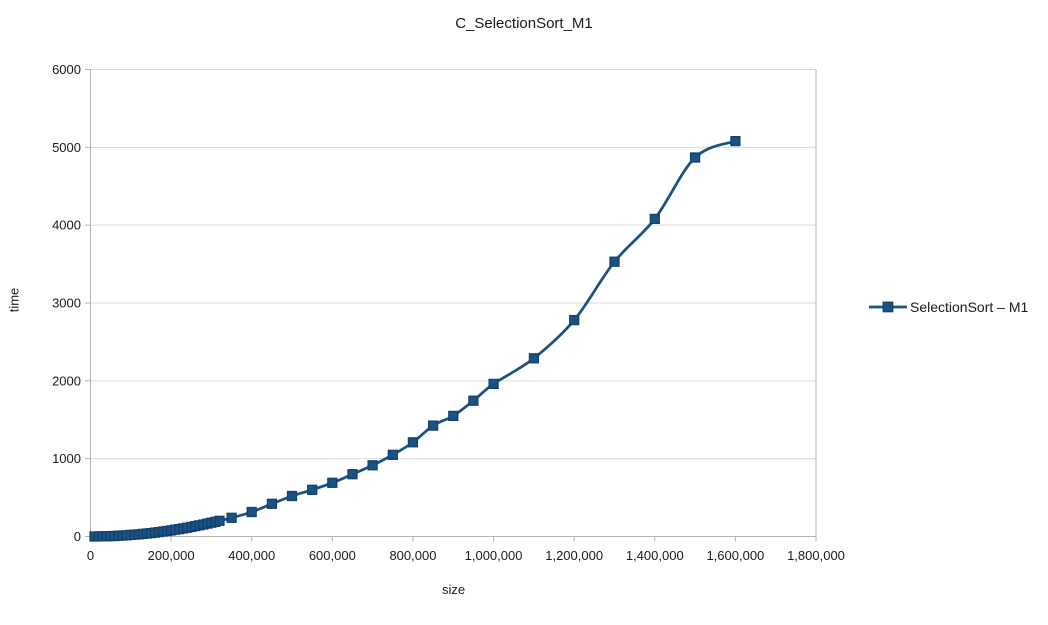 This screenshot has width=1048, height=625. What do you see at coordinates (655, 555) in the screenshot?
I see `x-tick-label: 1,400,000` at bounding box center [655, 555].